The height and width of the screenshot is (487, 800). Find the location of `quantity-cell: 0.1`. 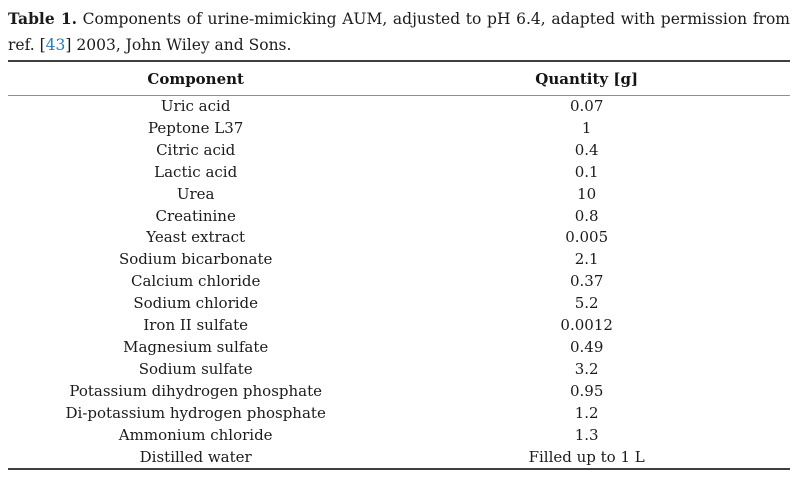

quantity-cell: 0.1 is located at coordinates (586, 171).